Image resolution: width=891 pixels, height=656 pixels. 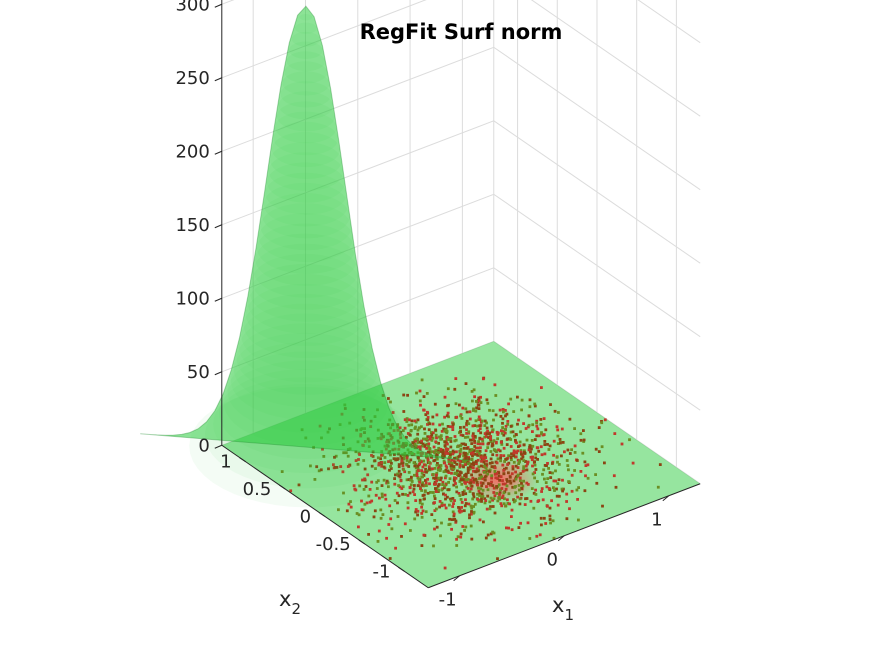 What do you see at coordinates (551, 560) in the screenshot?
I see `x-tick-label: 0` at bounding box center [551, 560].